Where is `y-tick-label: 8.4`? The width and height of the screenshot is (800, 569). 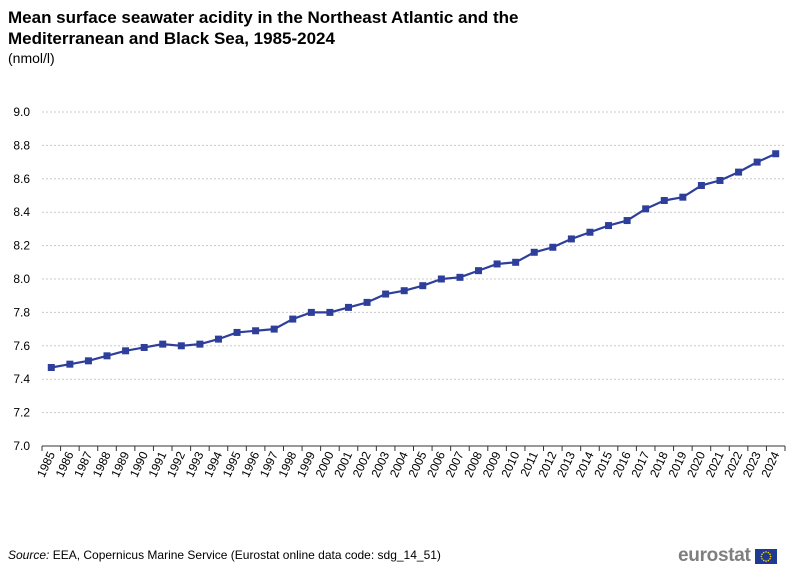 y-tick-label: 8.4 is located at coordinates (21, 212).